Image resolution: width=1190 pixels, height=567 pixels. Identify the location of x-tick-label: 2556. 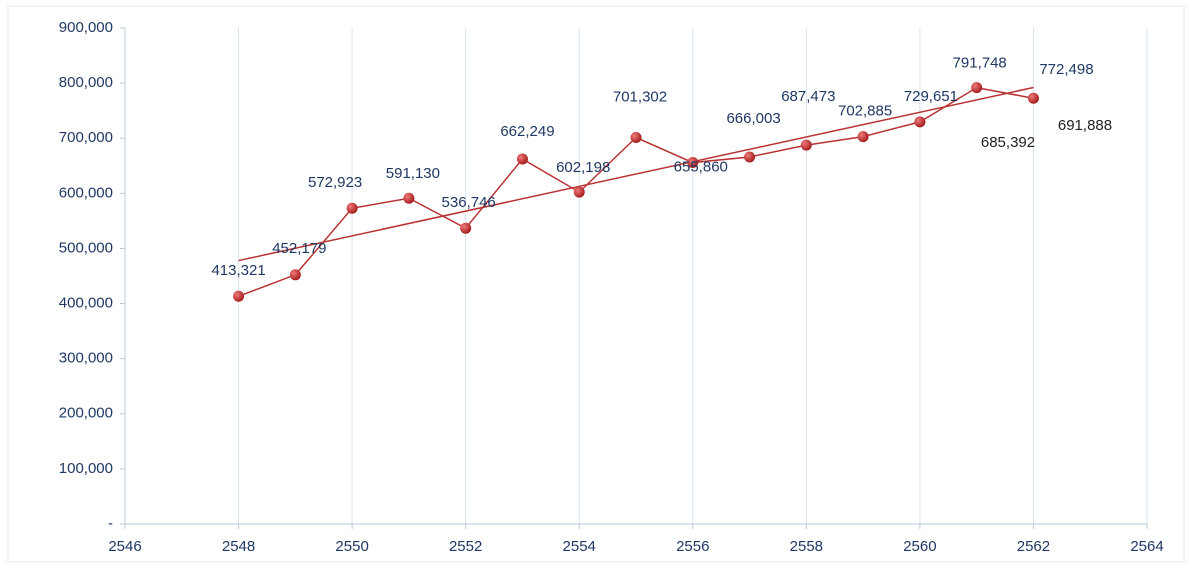
(692, 546).